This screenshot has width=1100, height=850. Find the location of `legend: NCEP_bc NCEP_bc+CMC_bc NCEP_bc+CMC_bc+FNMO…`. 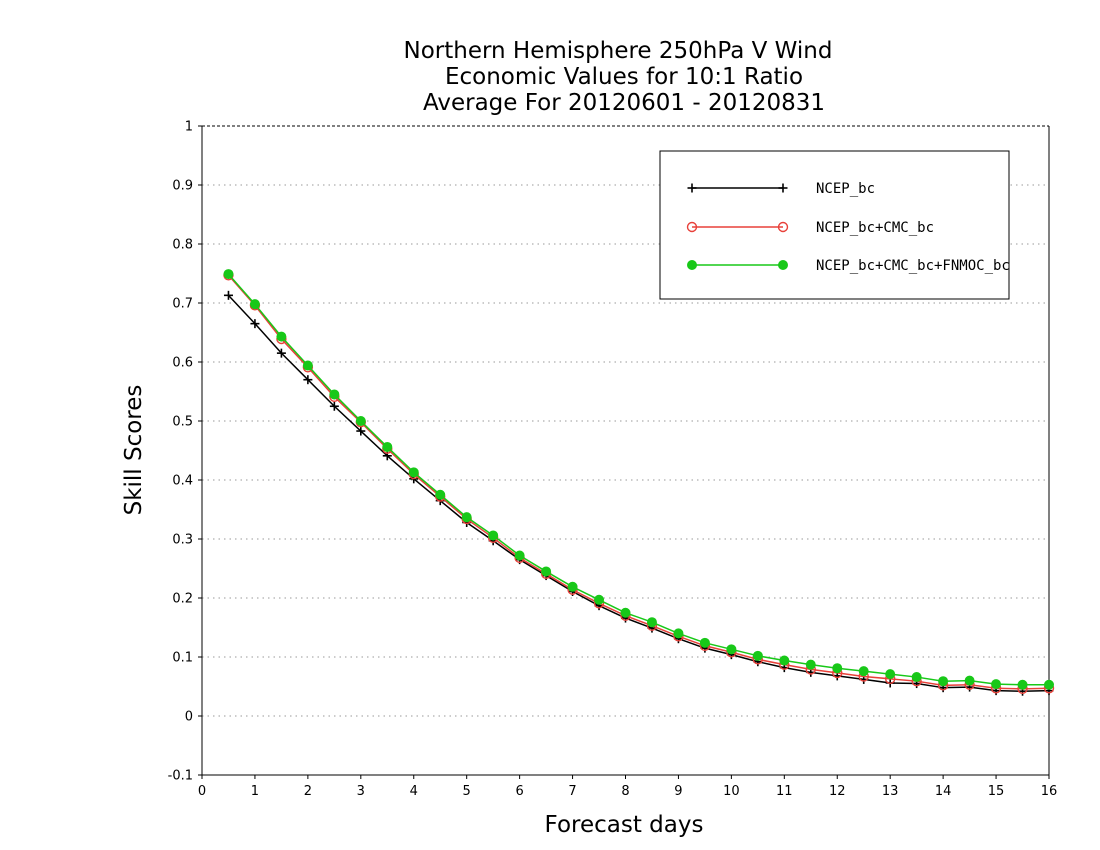

legend: NCEP_bc NCEP_bc+CMC_bc NCEP_bc+CMC_bc+FNMO… is located at coordinates (834, 225).